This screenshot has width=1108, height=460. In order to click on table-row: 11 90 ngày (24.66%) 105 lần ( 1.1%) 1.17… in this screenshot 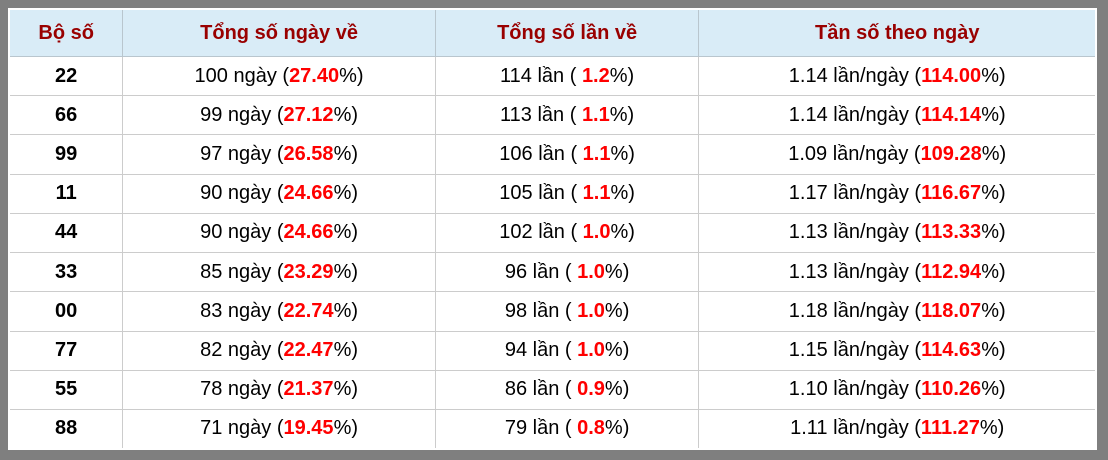, I will do `click(552, 193)`.